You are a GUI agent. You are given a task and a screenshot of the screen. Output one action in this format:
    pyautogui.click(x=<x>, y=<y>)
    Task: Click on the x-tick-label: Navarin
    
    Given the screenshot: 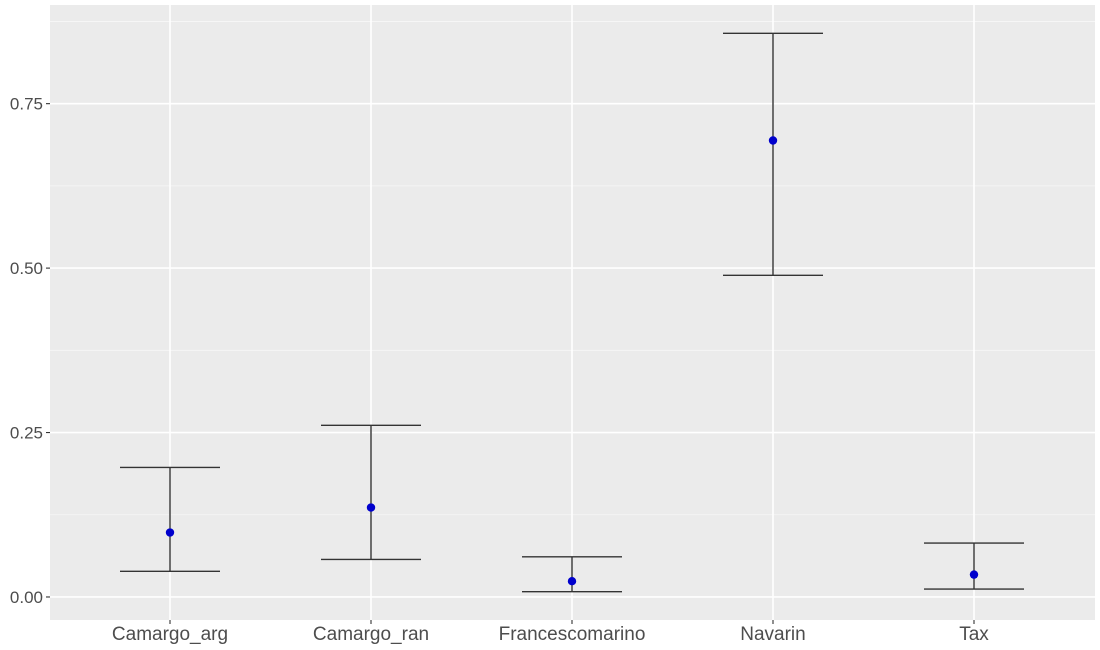 What is the action you would take?
    pyautogui.click(x=772, y=634)
    